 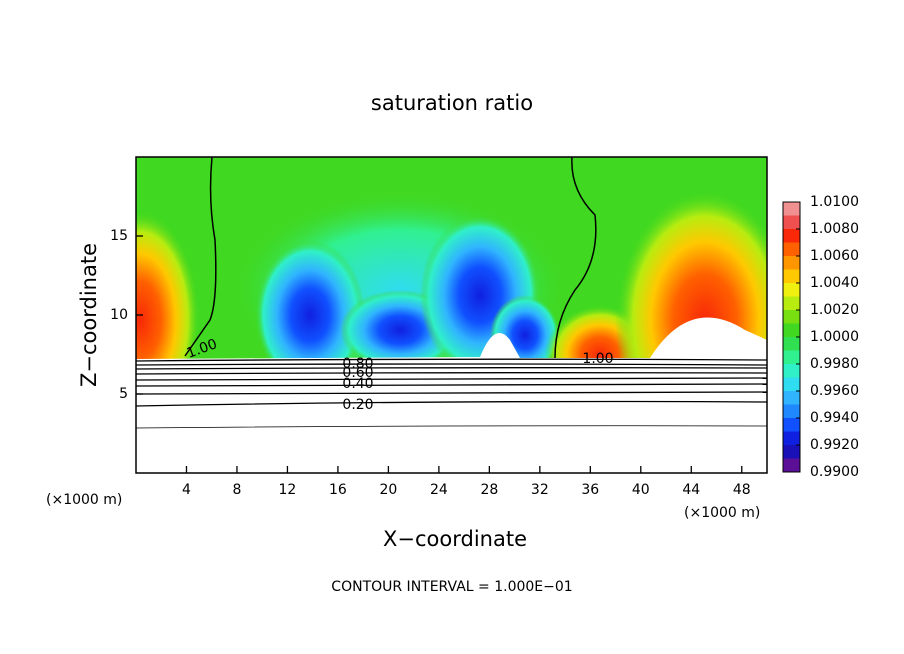 I want to click on colorbar-tick-label: 0.9960, so click(x=834, y=391).